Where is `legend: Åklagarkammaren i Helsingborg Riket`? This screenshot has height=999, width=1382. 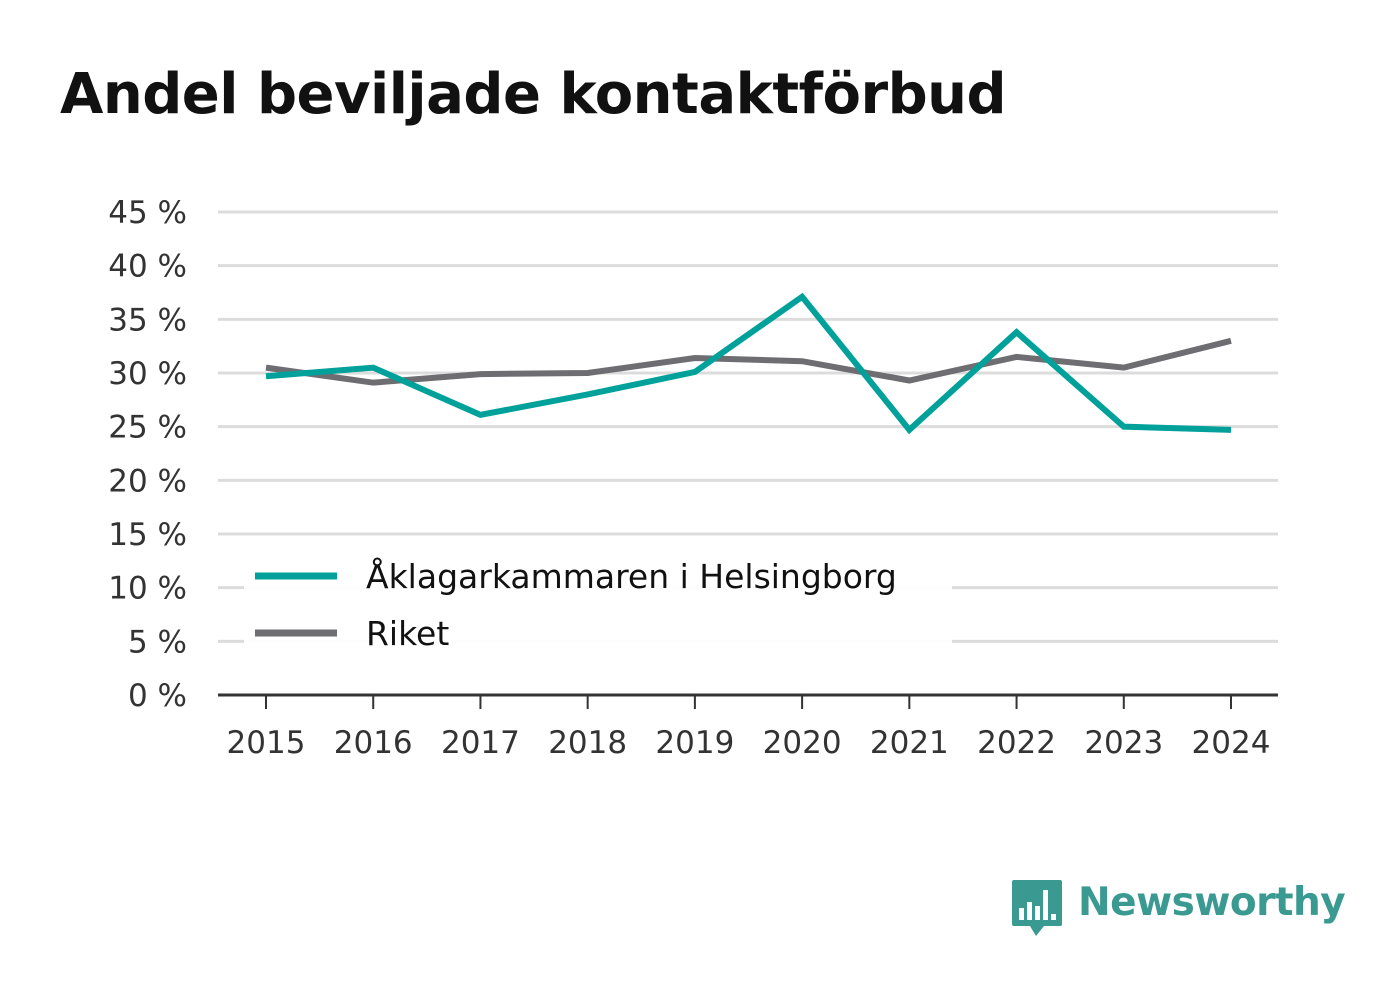 legend: Åklagarkammaren i Helsingborg Riket is located at coordinates (598, 605).